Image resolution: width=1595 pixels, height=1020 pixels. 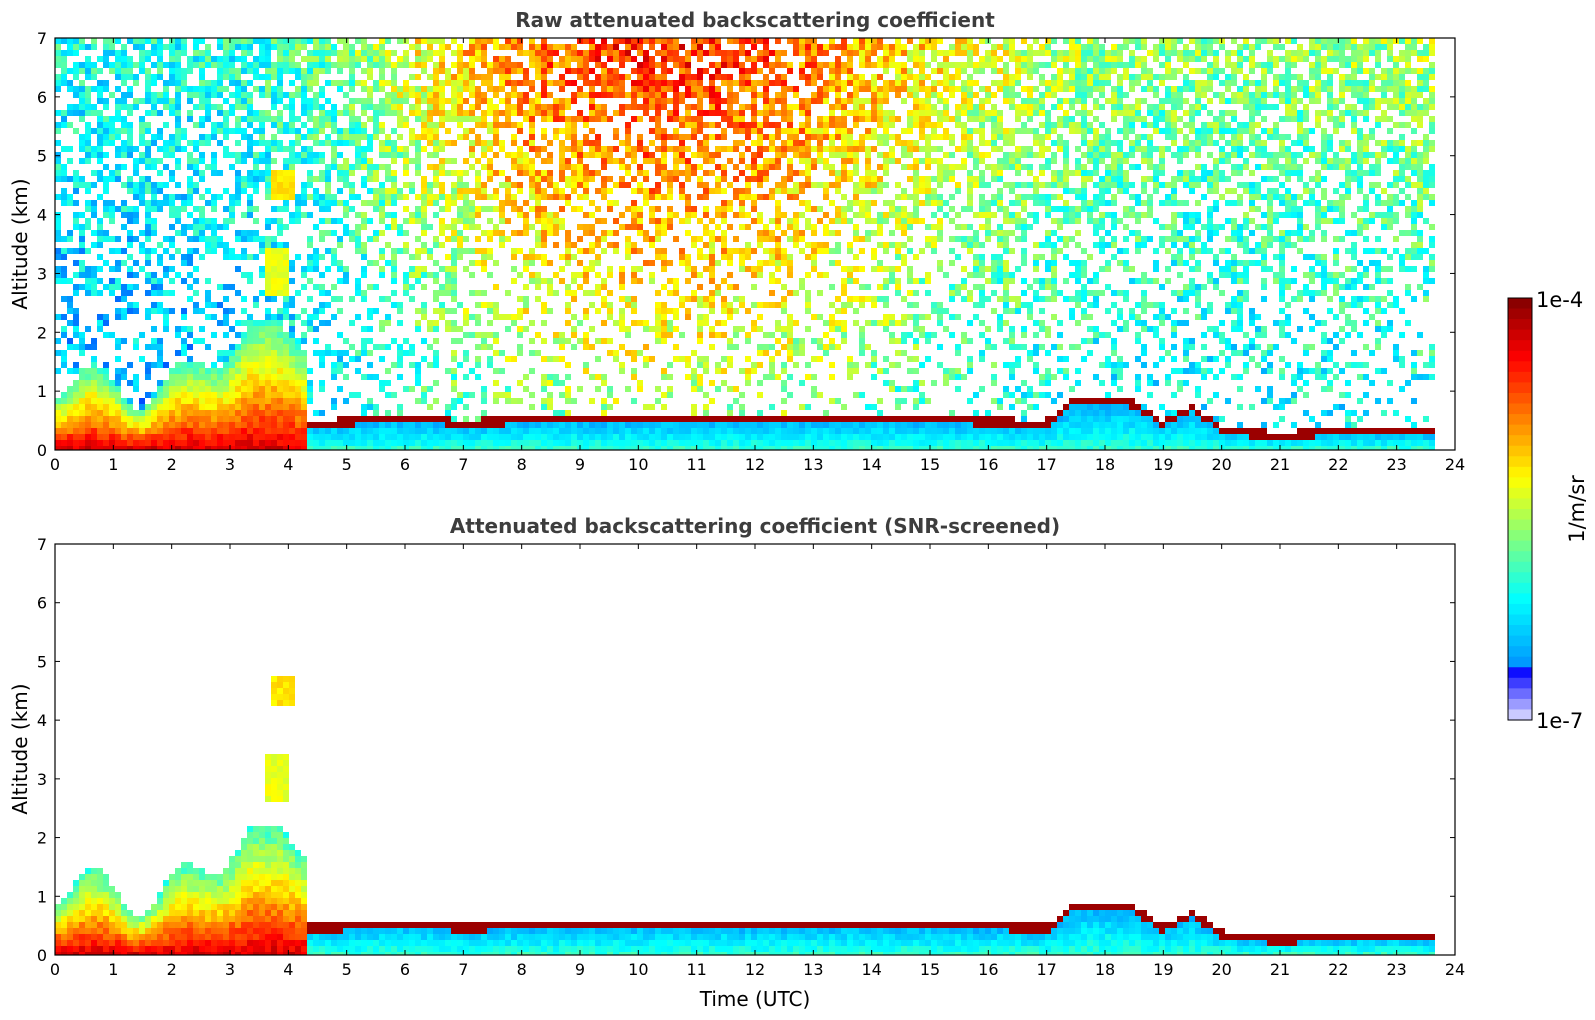 I want to click on bottom-x-tick-label: 3, so click(x=230, y=969).